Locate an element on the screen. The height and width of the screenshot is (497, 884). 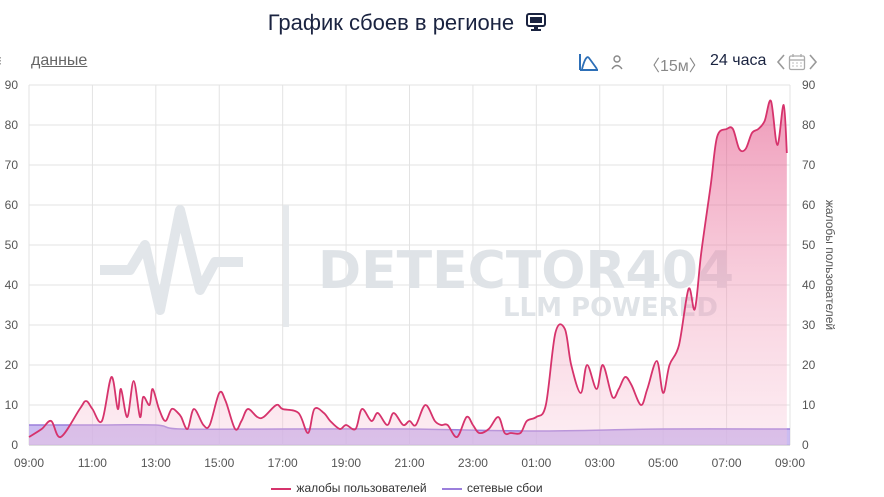
range-selector: 24 часа is located at coordinates (738, 60).